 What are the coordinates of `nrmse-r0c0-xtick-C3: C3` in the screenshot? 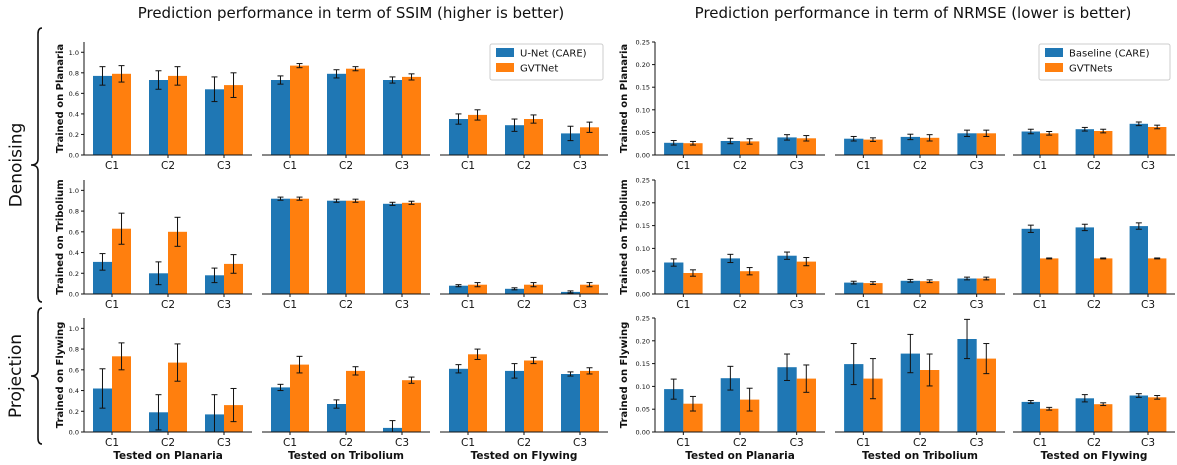 It's located at (797, 166).